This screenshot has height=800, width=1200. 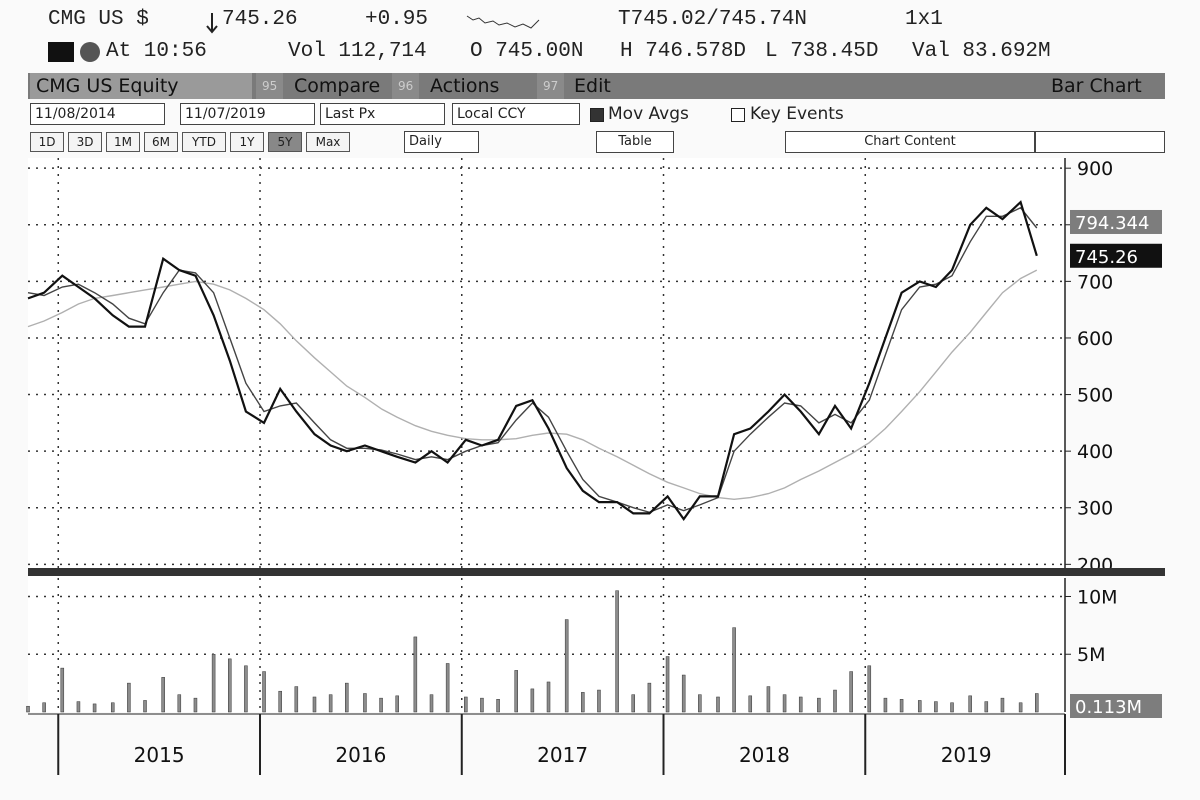 What do you see at coordinates (247, 142) in the screenshot?
I see `period-button: 1Y` at bounding box center [247, 142].